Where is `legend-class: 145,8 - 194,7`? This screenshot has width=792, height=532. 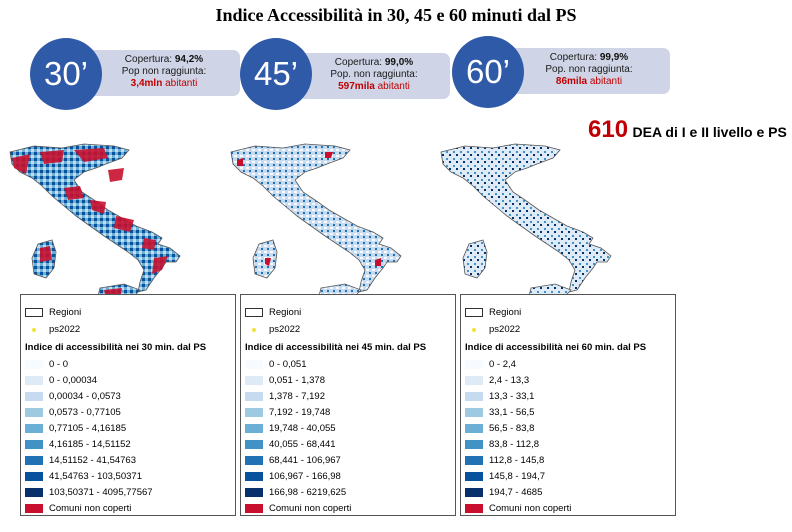
legend-class: 145,8 - 194,7 is located at coordinates (505, 476).